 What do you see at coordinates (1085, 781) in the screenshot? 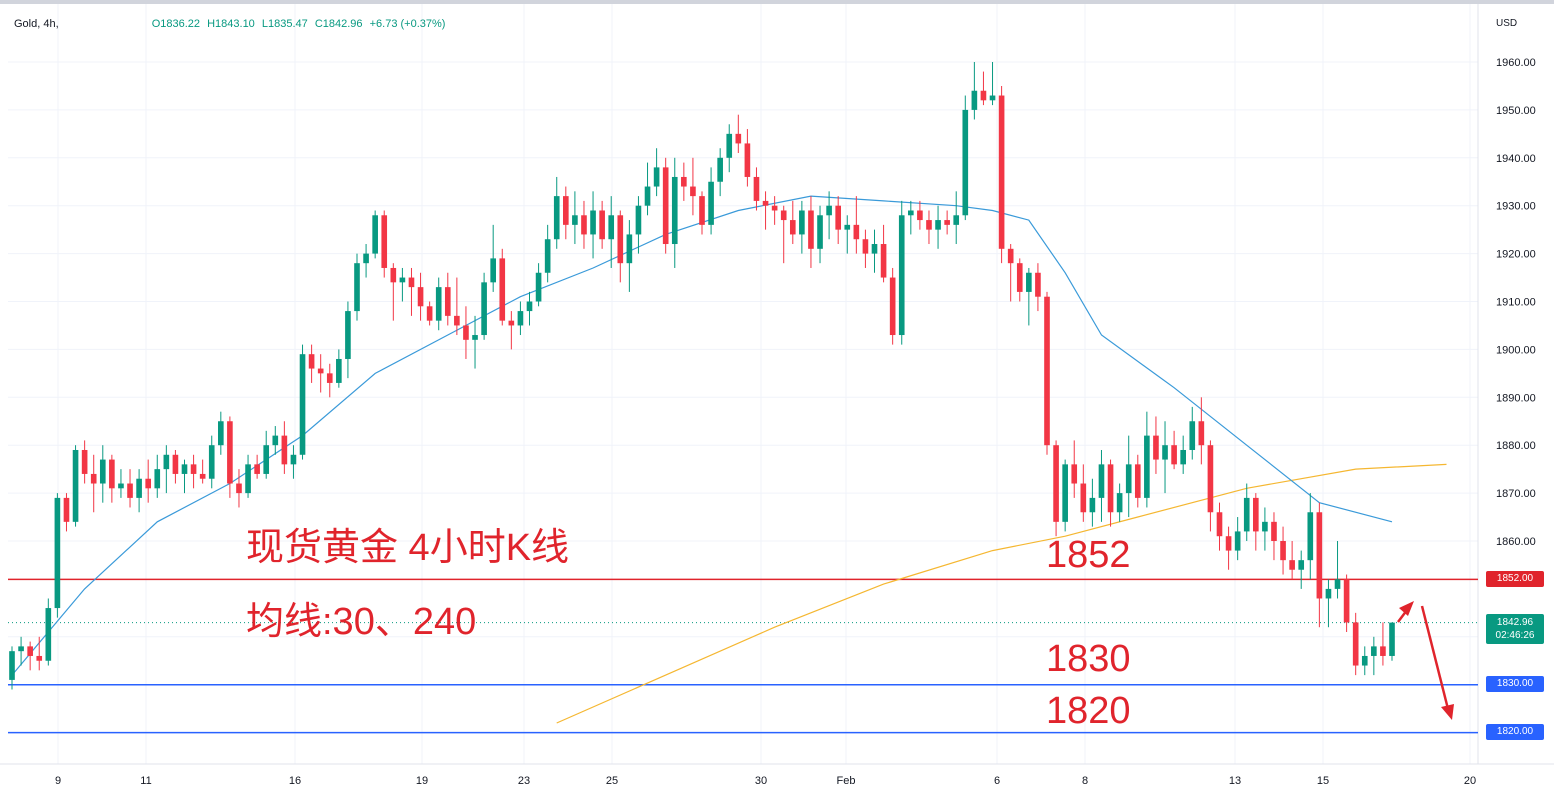
I see `x-tick-label: 8` at bounding box center [1085, 781].